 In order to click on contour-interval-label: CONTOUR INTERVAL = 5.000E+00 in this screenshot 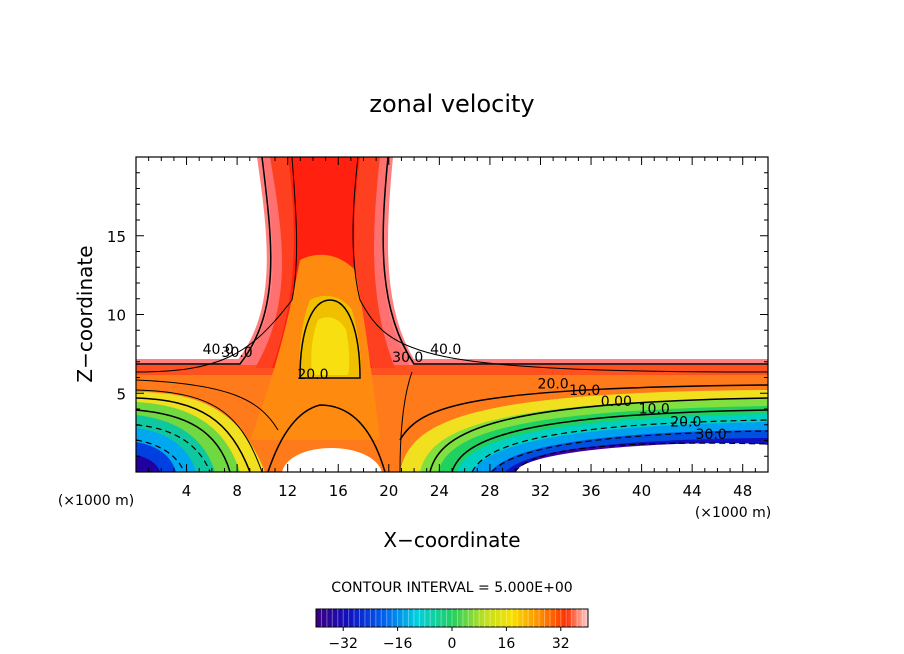, I will do `click(451, 588)`.